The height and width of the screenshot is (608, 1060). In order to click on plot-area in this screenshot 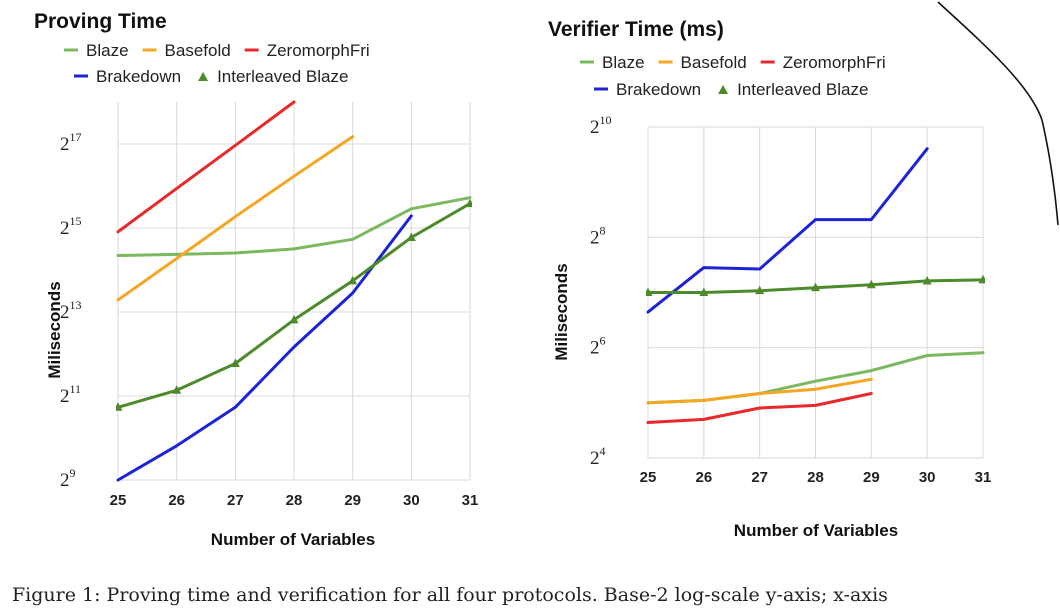, I will do `click(815, 285)`.